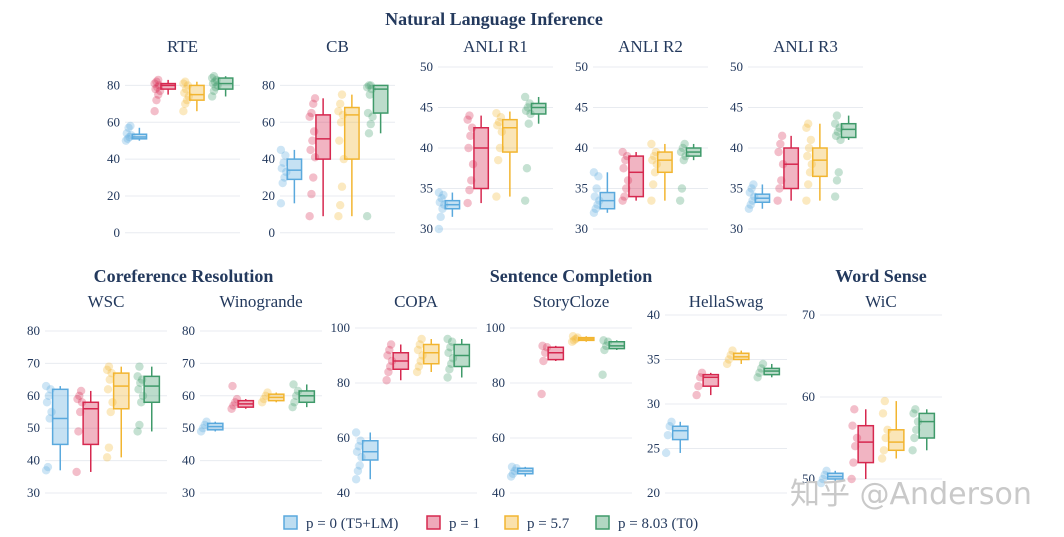  I want to click on y-tick-label: 45, so click(426, 107).